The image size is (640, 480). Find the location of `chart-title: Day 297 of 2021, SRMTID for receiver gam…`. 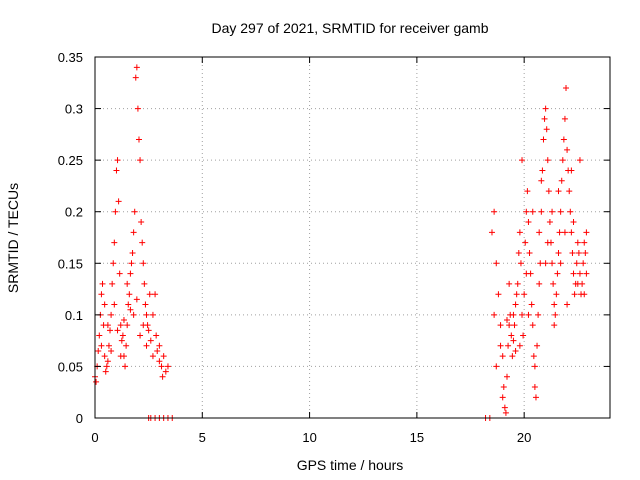

chart-title: Day 297 of 2021, SRMTID for receiver gam… is located at coordinates (349, 28).